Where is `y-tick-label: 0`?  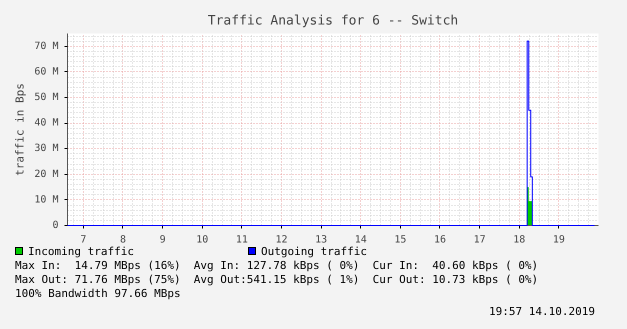
y-tick-label: 0 is located at coordinates (55, 225).